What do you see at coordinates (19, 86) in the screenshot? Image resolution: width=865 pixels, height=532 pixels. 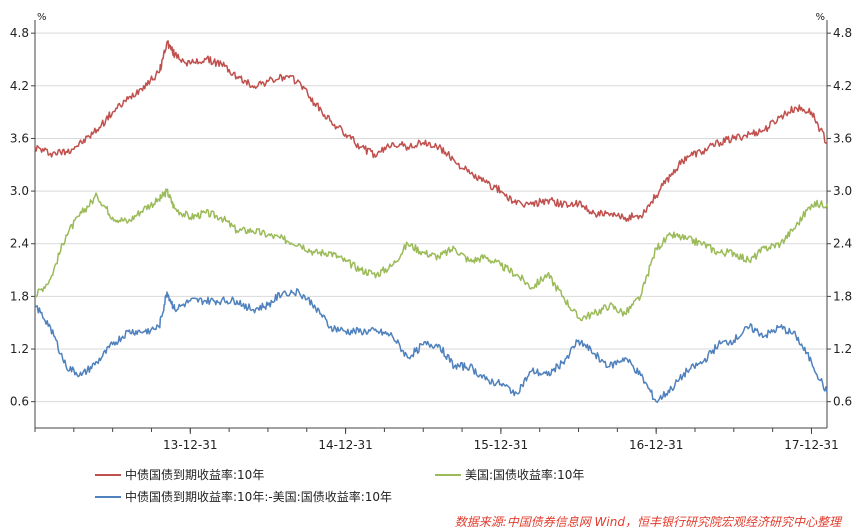 I see `y-tick-label-left: 4.2` at bounding box center [19, 86].